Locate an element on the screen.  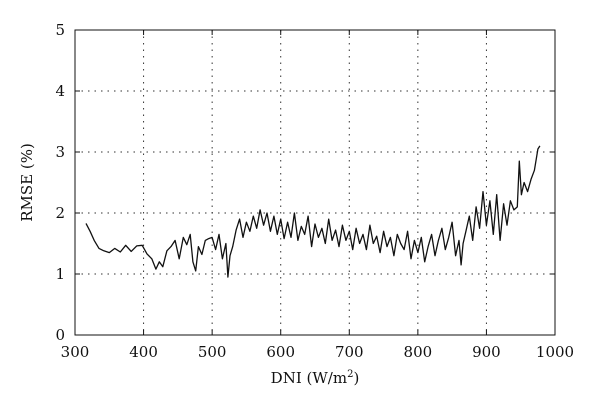
y-axis-label: RMSE (%) is located at coordinates (27, 182).